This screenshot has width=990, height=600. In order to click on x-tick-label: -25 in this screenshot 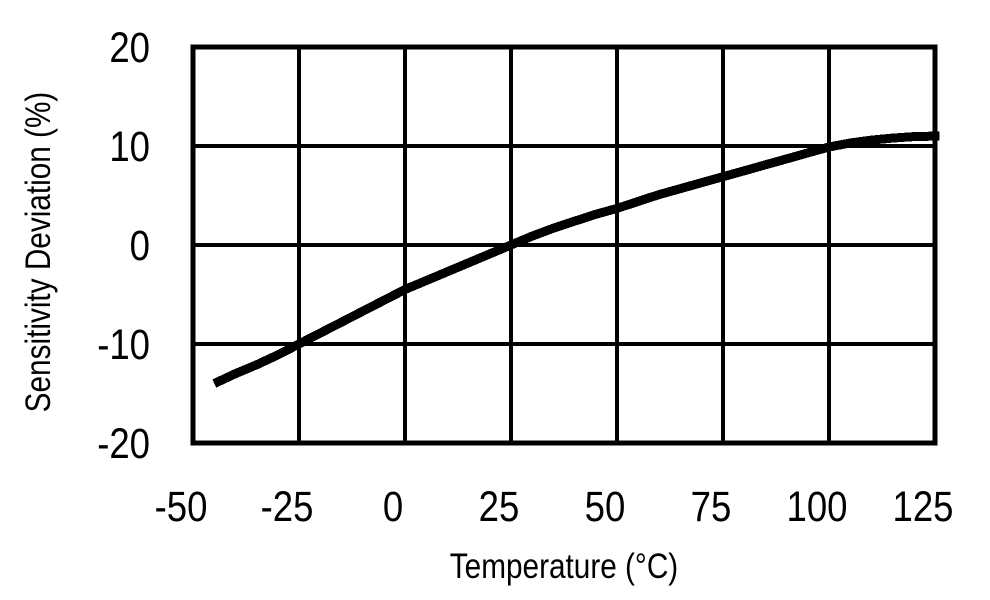, I will do `click(287, 506)`.